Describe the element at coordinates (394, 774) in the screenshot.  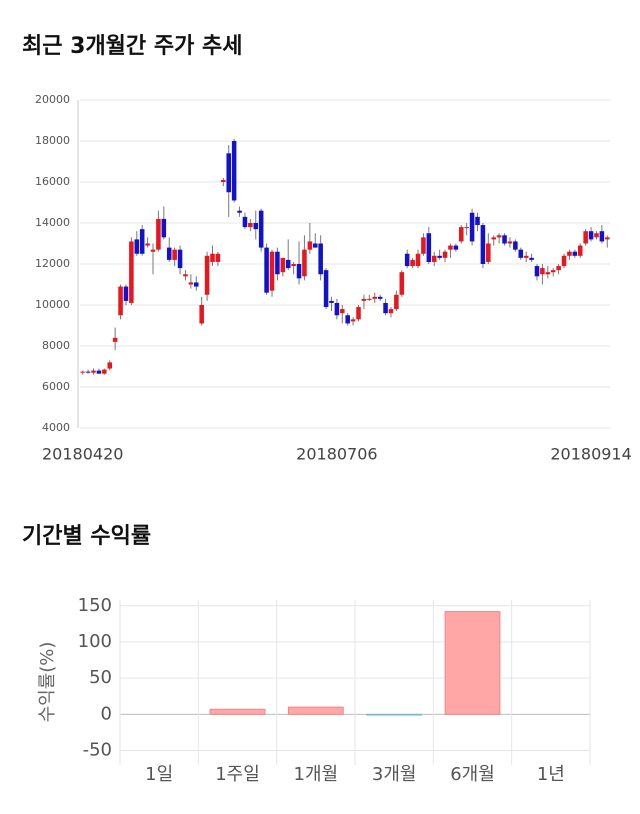
I see `x-tick-label: 3개월` at that location.